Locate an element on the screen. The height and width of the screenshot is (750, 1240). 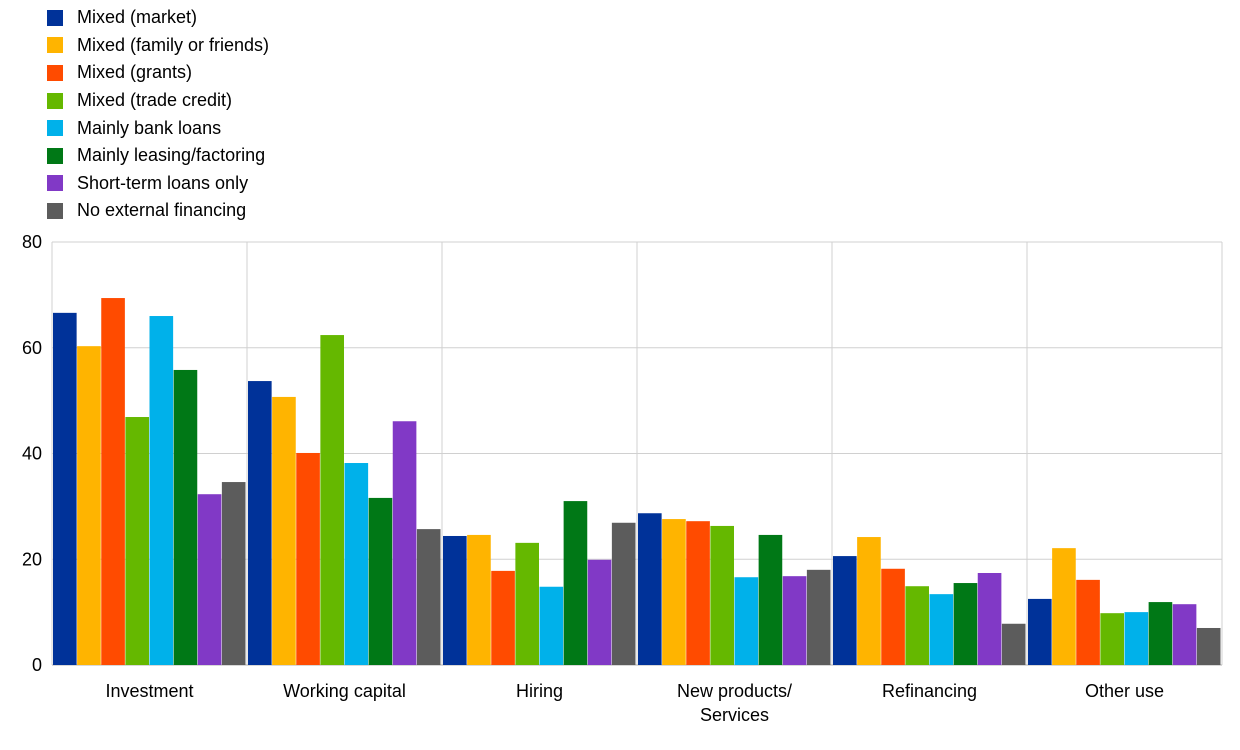
legend-label: Mainly leasing/factoring is located at coordinates (171, 155).